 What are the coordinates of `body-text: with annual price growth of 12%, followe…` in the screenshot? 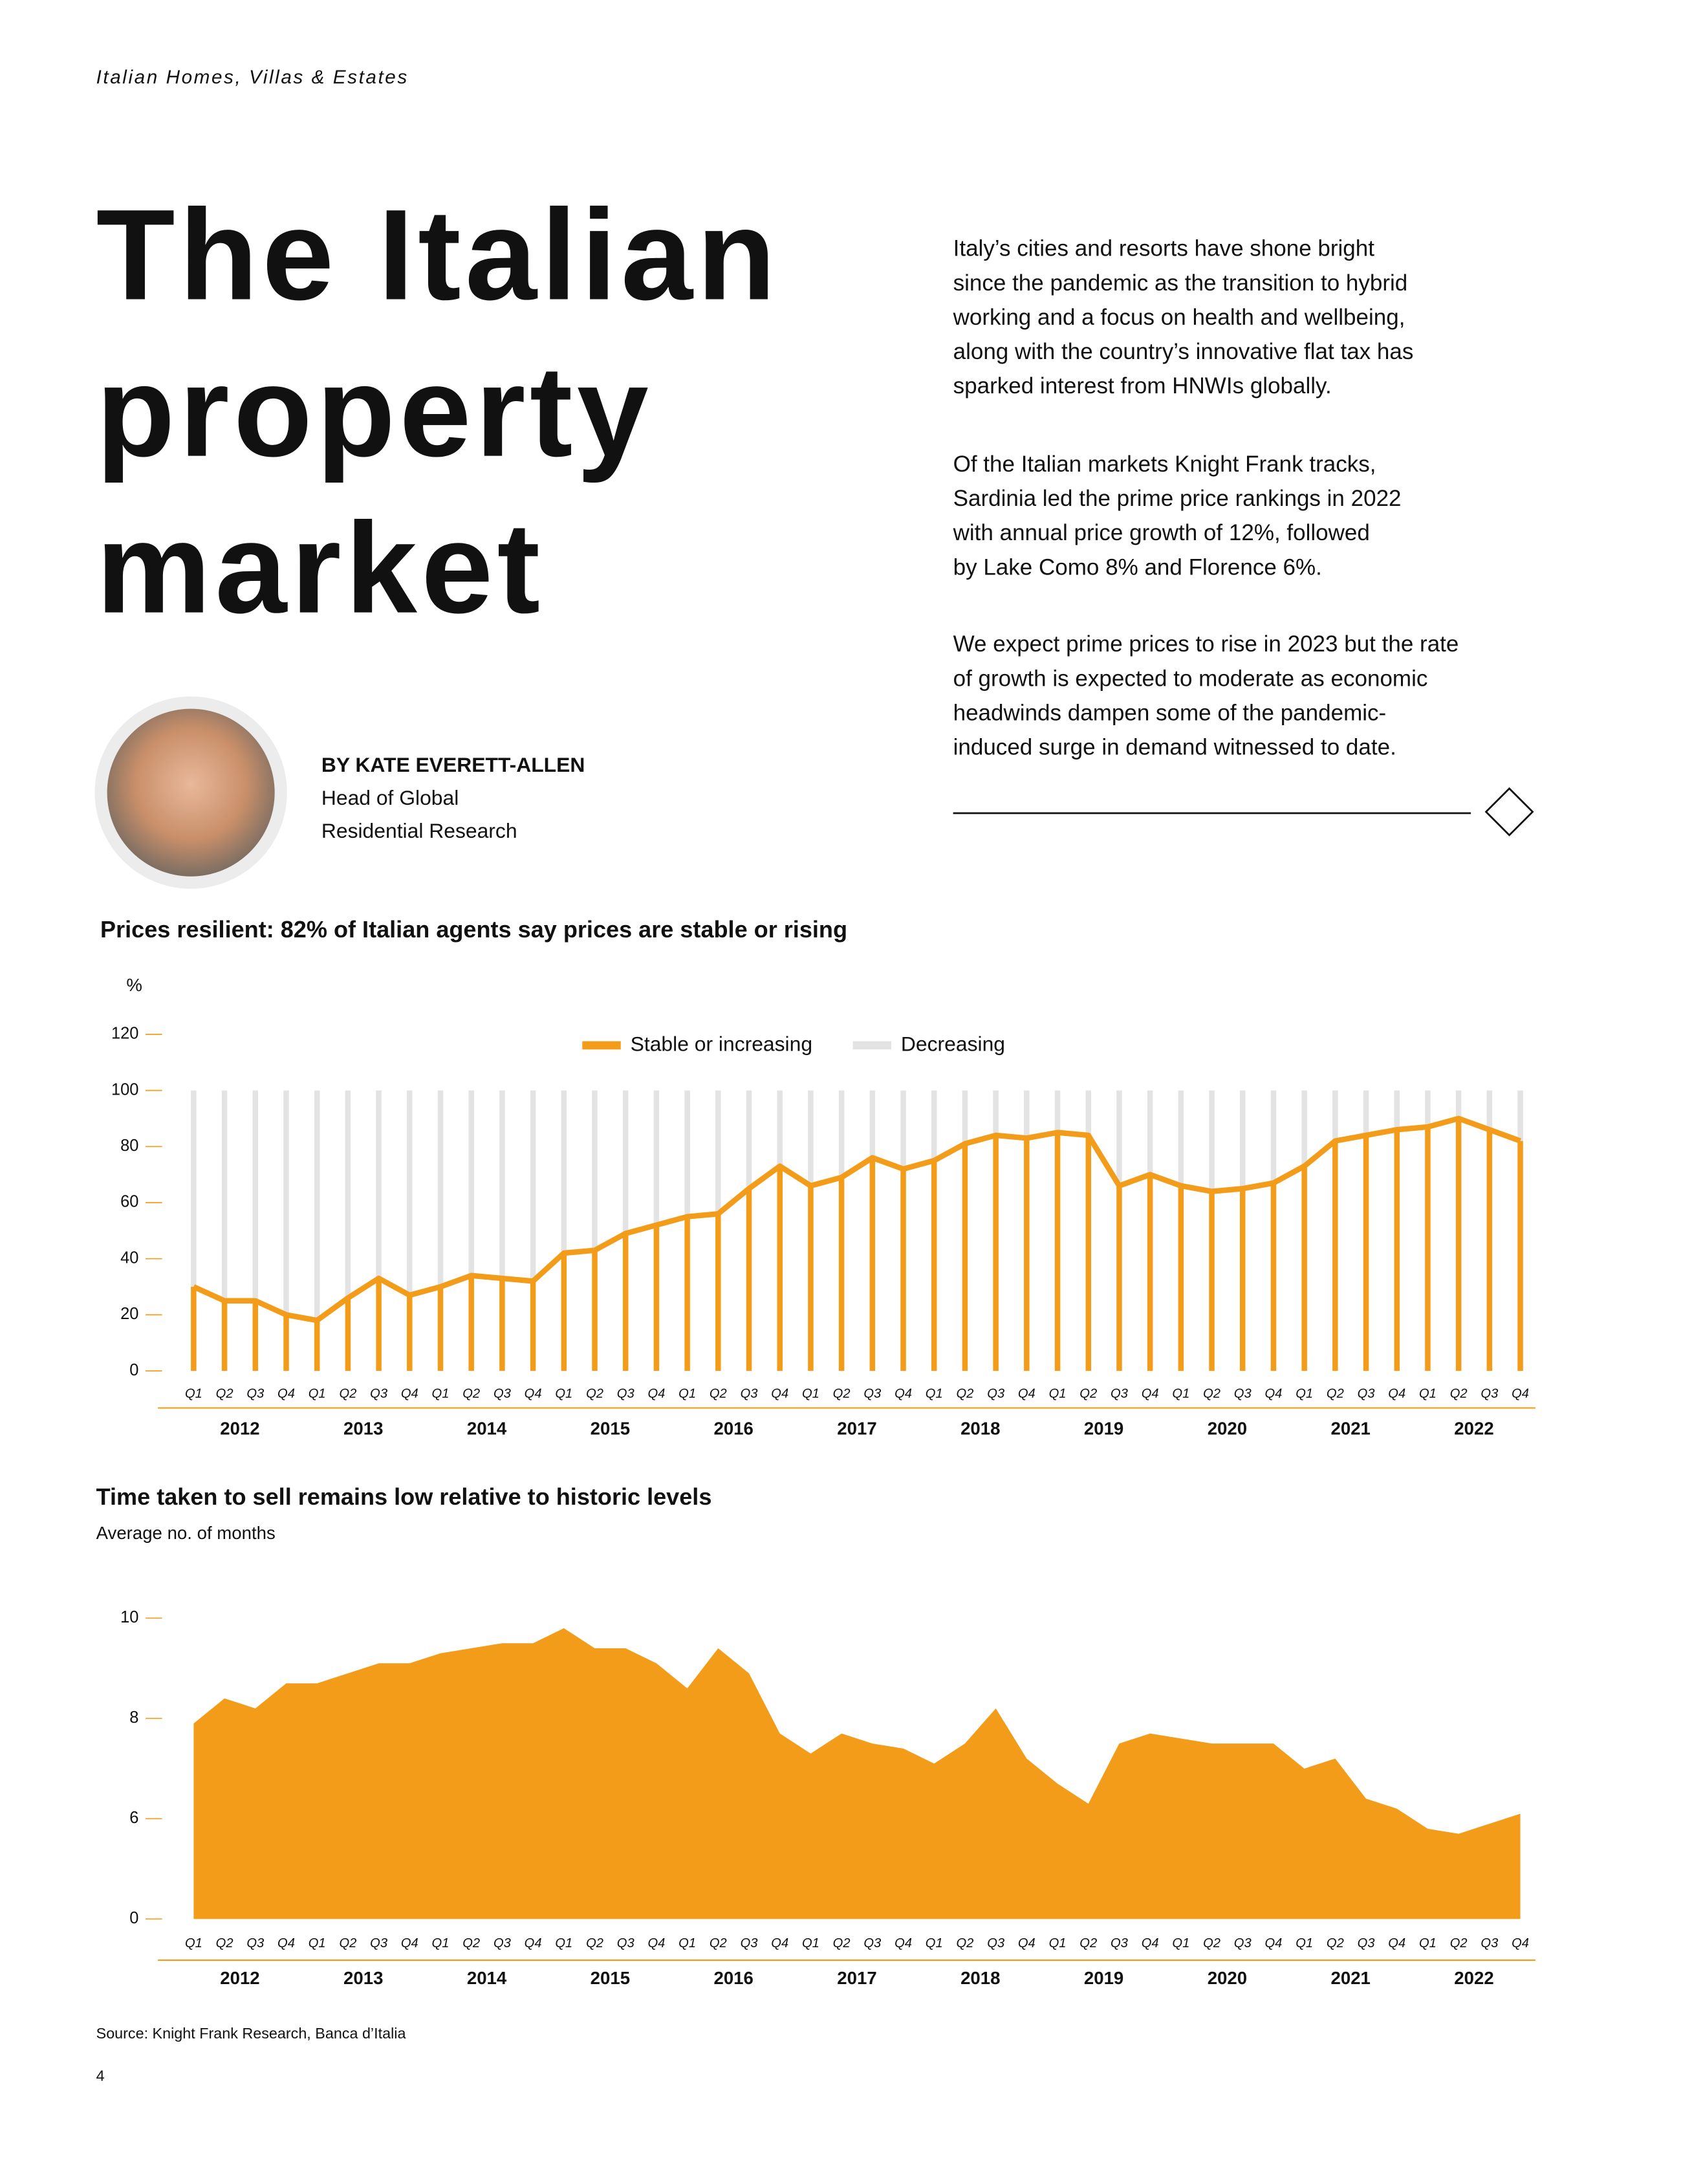 It's located at (1161, 532).